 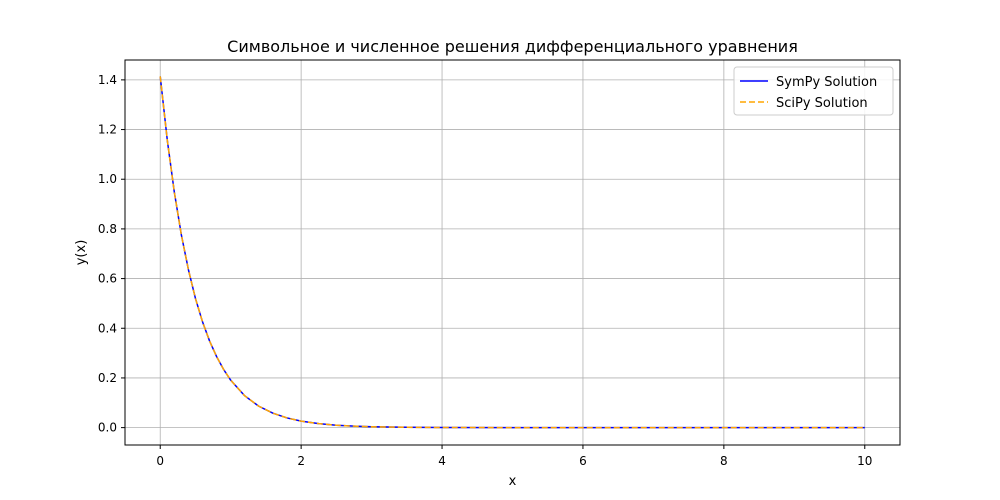 What do you see at coordinates (81, 253) in the screenshot?
I see `y-axis-label: y(x)` at bounding box center [81, 253].